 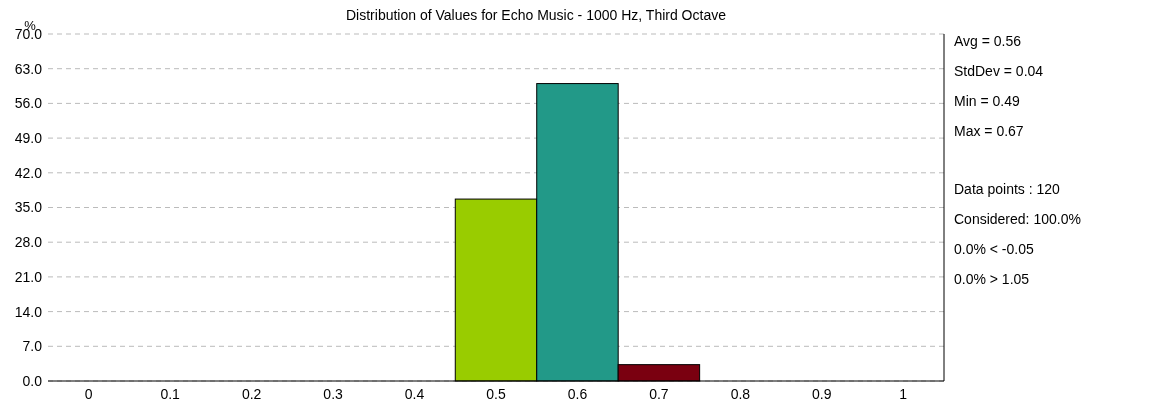 What do you see at coordinates (822, 394) in the screenshot?
I see `x-tick-label: 0.9` at bounding box center [822, 394].